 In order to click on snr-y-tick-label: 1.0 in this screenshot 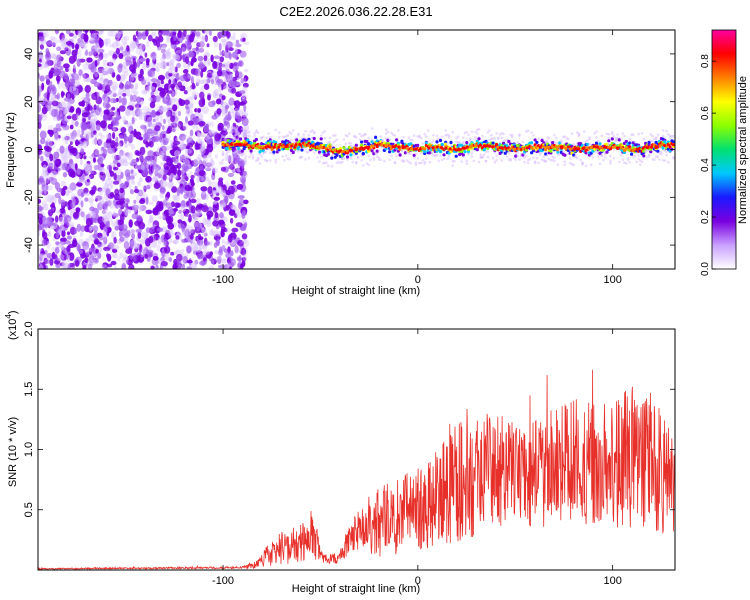, I will do `click(29, 449)`.